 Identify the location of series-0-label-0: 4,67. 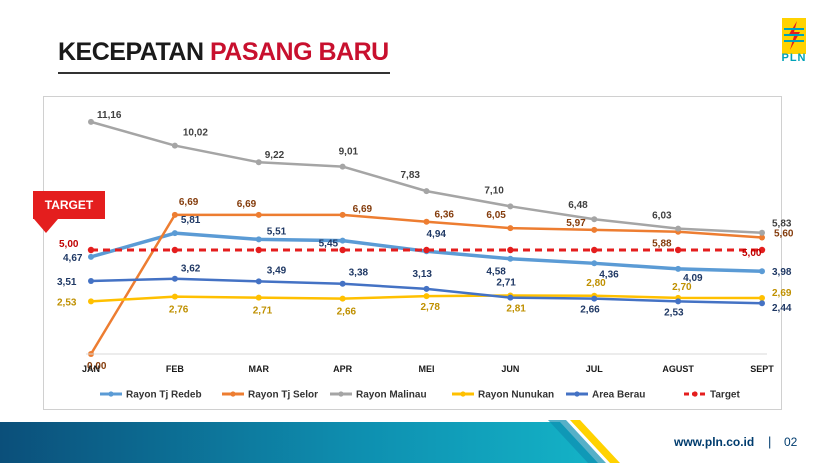
(73, 258).